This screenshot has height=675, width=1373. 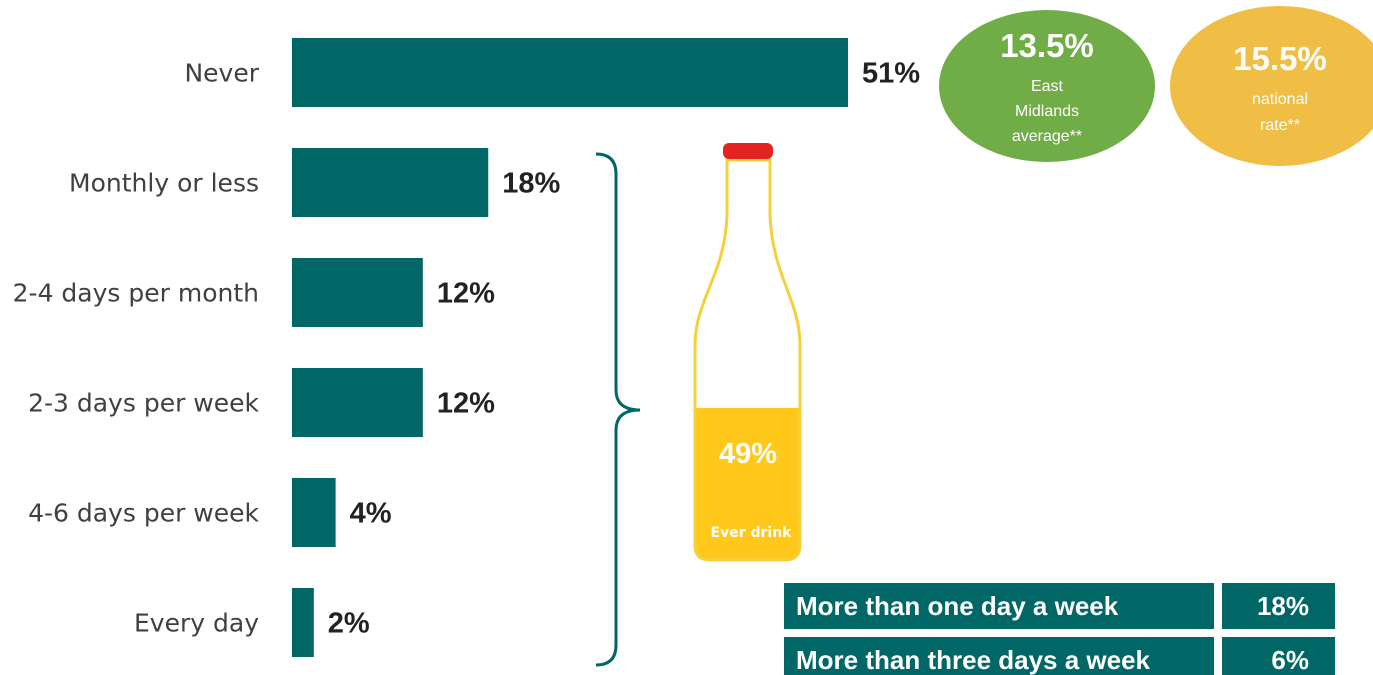 What do you see at coordinates (891, 74) in the screenshot?
I see `value-label-0: 51%` at bounding box center [891, 74].